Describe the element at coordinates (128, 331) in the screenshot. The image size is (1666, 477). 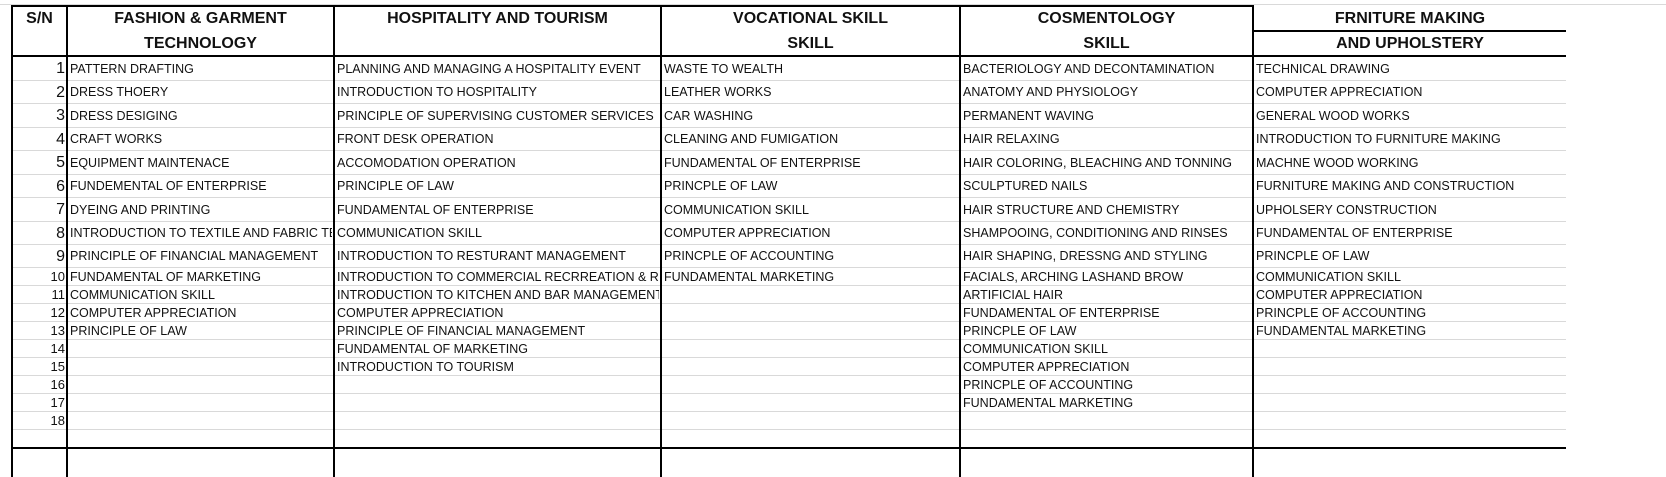
I see `fashion-subject-cell: PRINCIPLE OF LAW` at that location.